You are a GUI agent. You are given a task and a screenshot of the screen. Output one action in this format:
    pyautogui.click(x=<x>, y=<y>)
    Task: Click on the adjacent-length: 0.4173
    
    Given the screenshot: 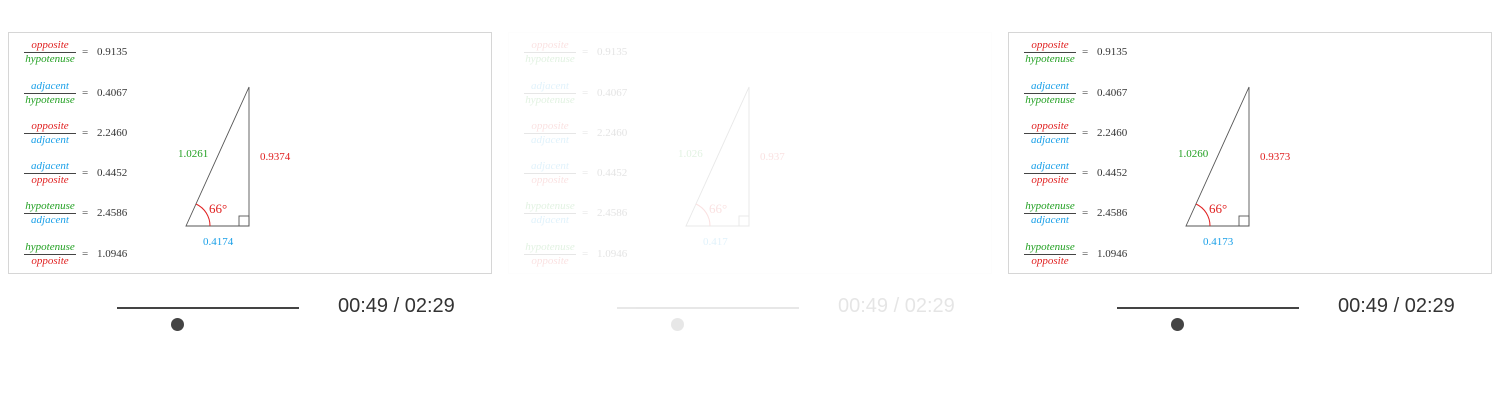 What is the action you would take?
    pyautogui.click(x=1218, y=242)
    